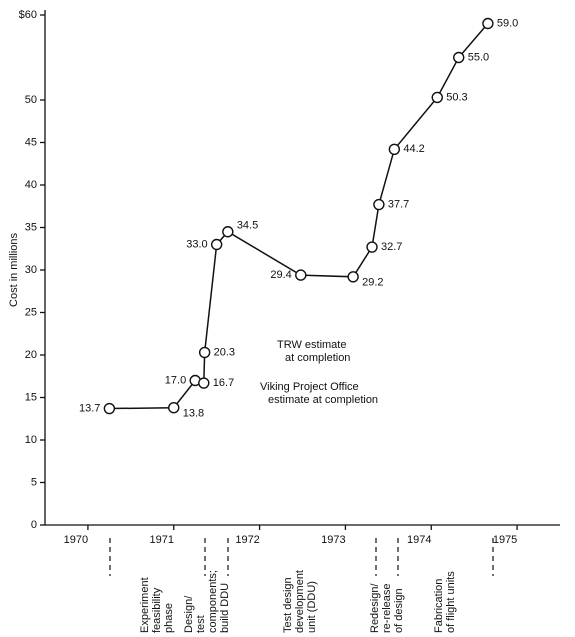  I want to click on phase-label: development, so click(300, 601).